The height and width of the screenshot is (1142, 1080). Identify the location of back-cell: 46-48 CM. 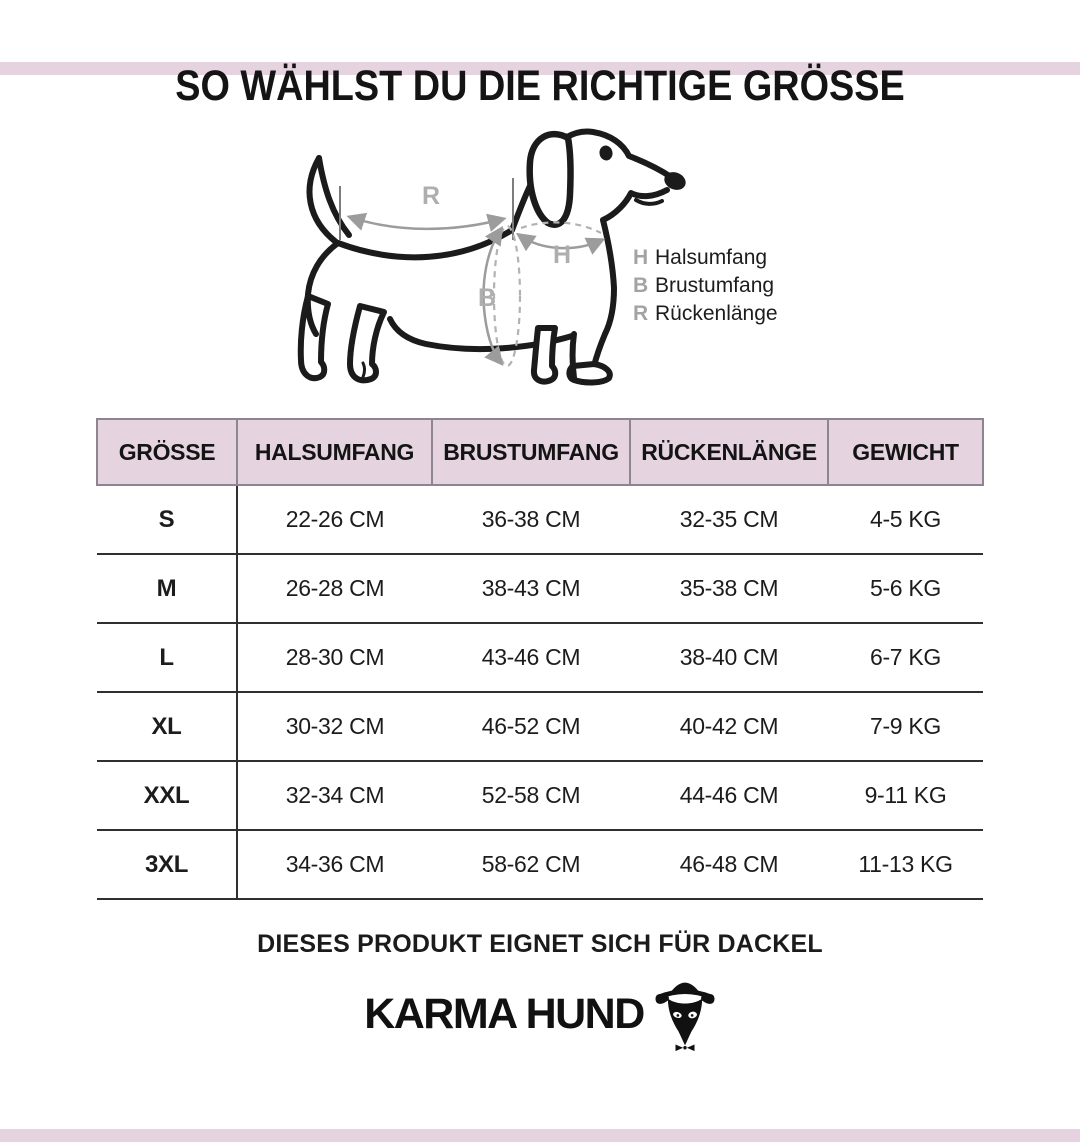
(729, 864).